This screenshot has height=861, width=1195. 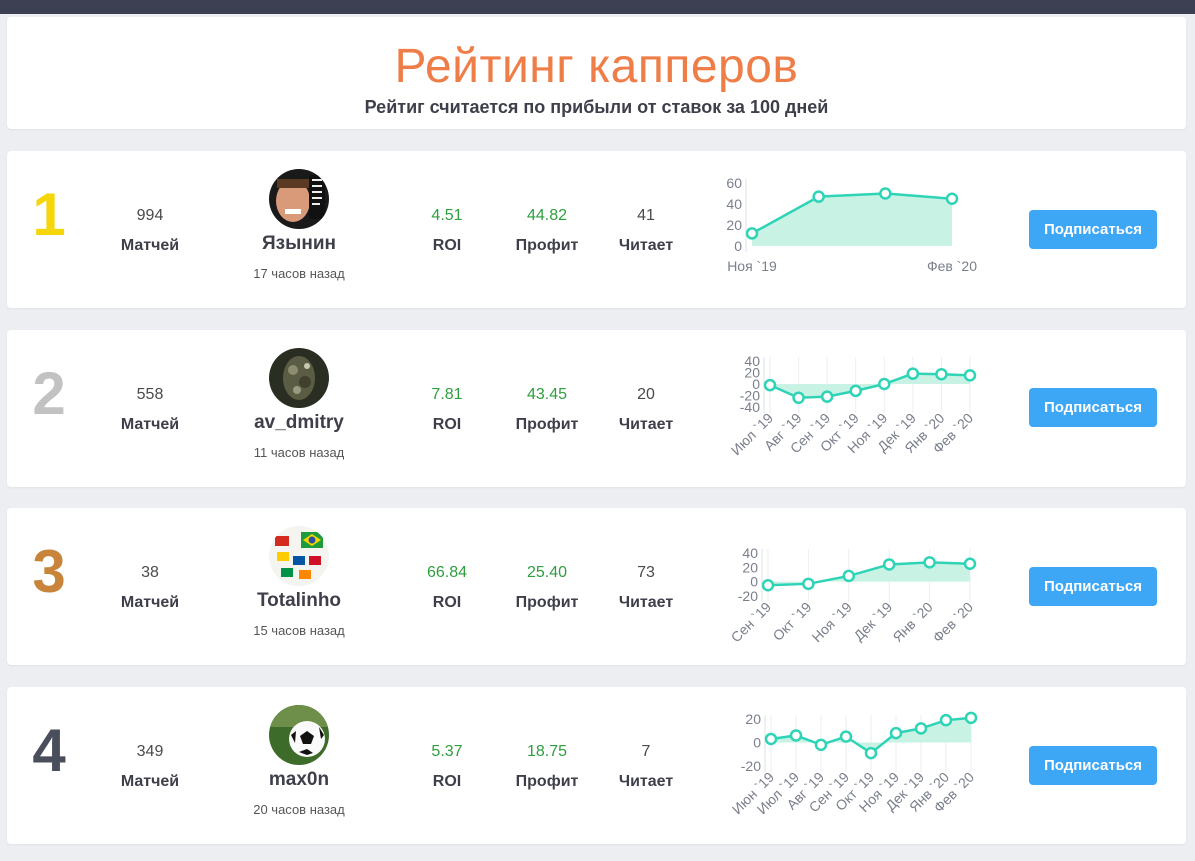 What do you see at coordinates (646, 231) in the screenshot?
I see `followers-stat: 41 Читает` at bounding box center [646, 231].